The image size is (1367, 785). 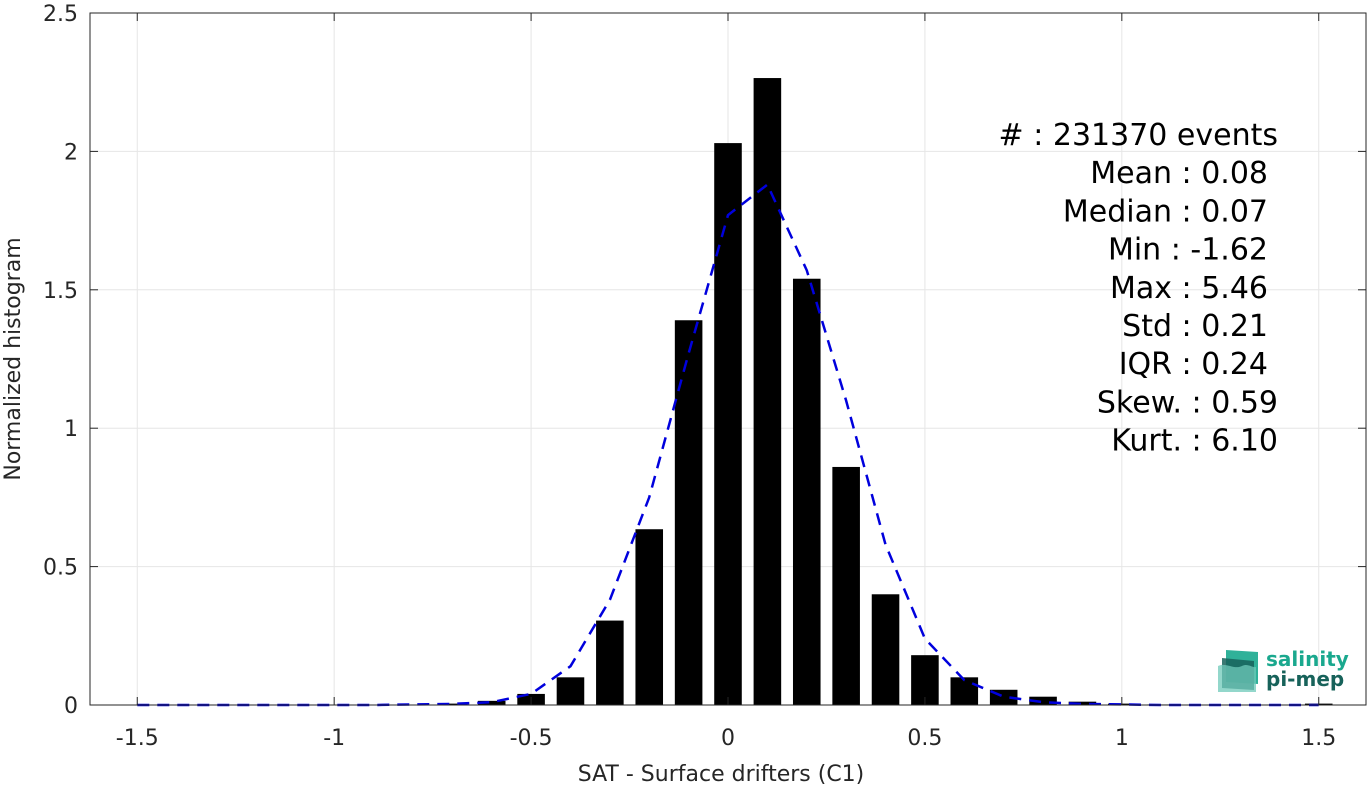 I want to click on x-tick-label: -1.5, so click(x=137, y=738).